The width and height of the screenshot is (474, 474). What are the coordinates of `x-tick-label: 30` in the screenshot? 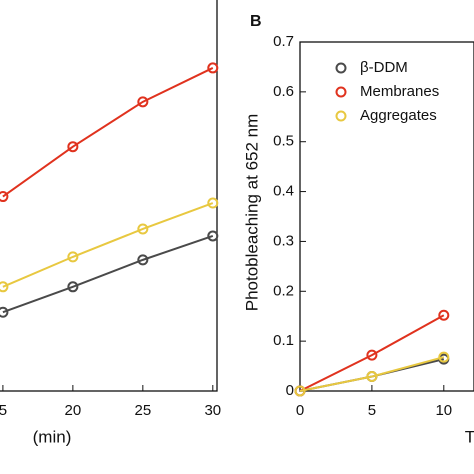 It's located at (212, 410).